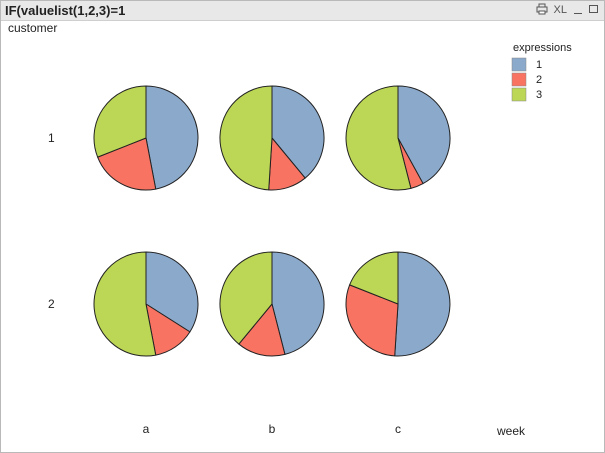  Describe the element at coordinates (398, 429) in the screenshot. I see `column-label-c: c` at that location.